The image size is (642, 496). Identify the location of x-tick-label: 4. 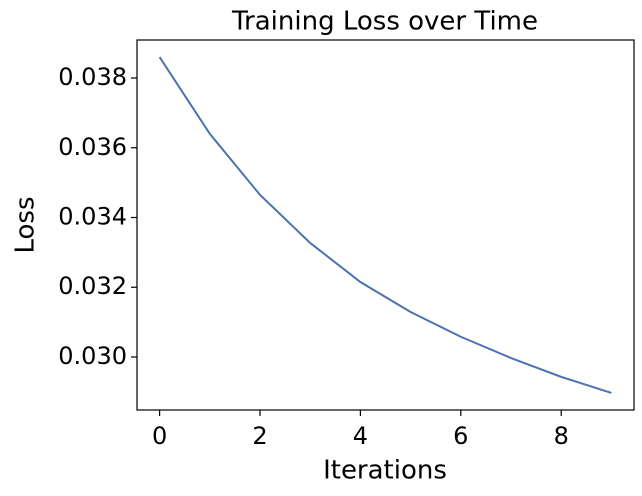
(360, 436).